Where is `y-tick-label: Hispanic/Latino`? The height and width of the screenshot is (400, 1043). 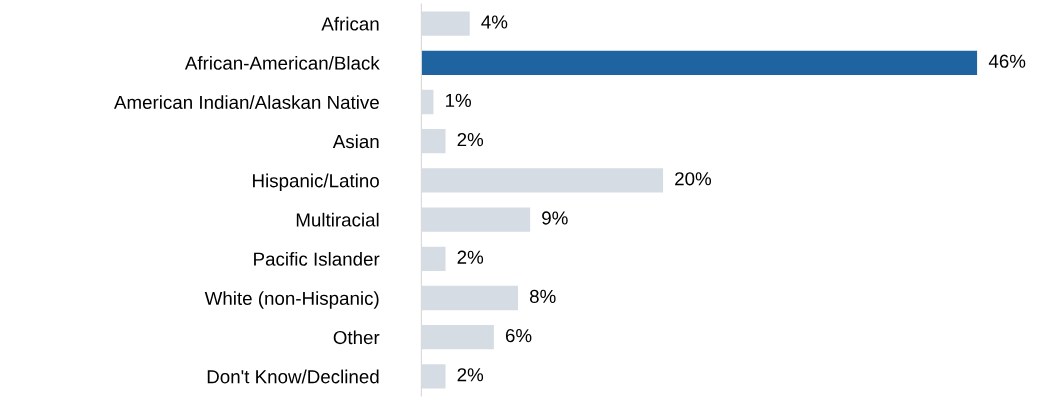
y-tick-label: Hispanic/Latino is located at coordinates (316, 182).